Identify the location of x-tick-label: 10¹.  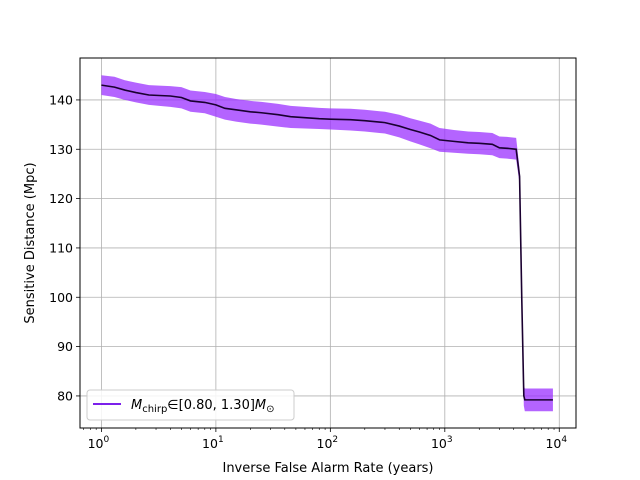
(213, 443).